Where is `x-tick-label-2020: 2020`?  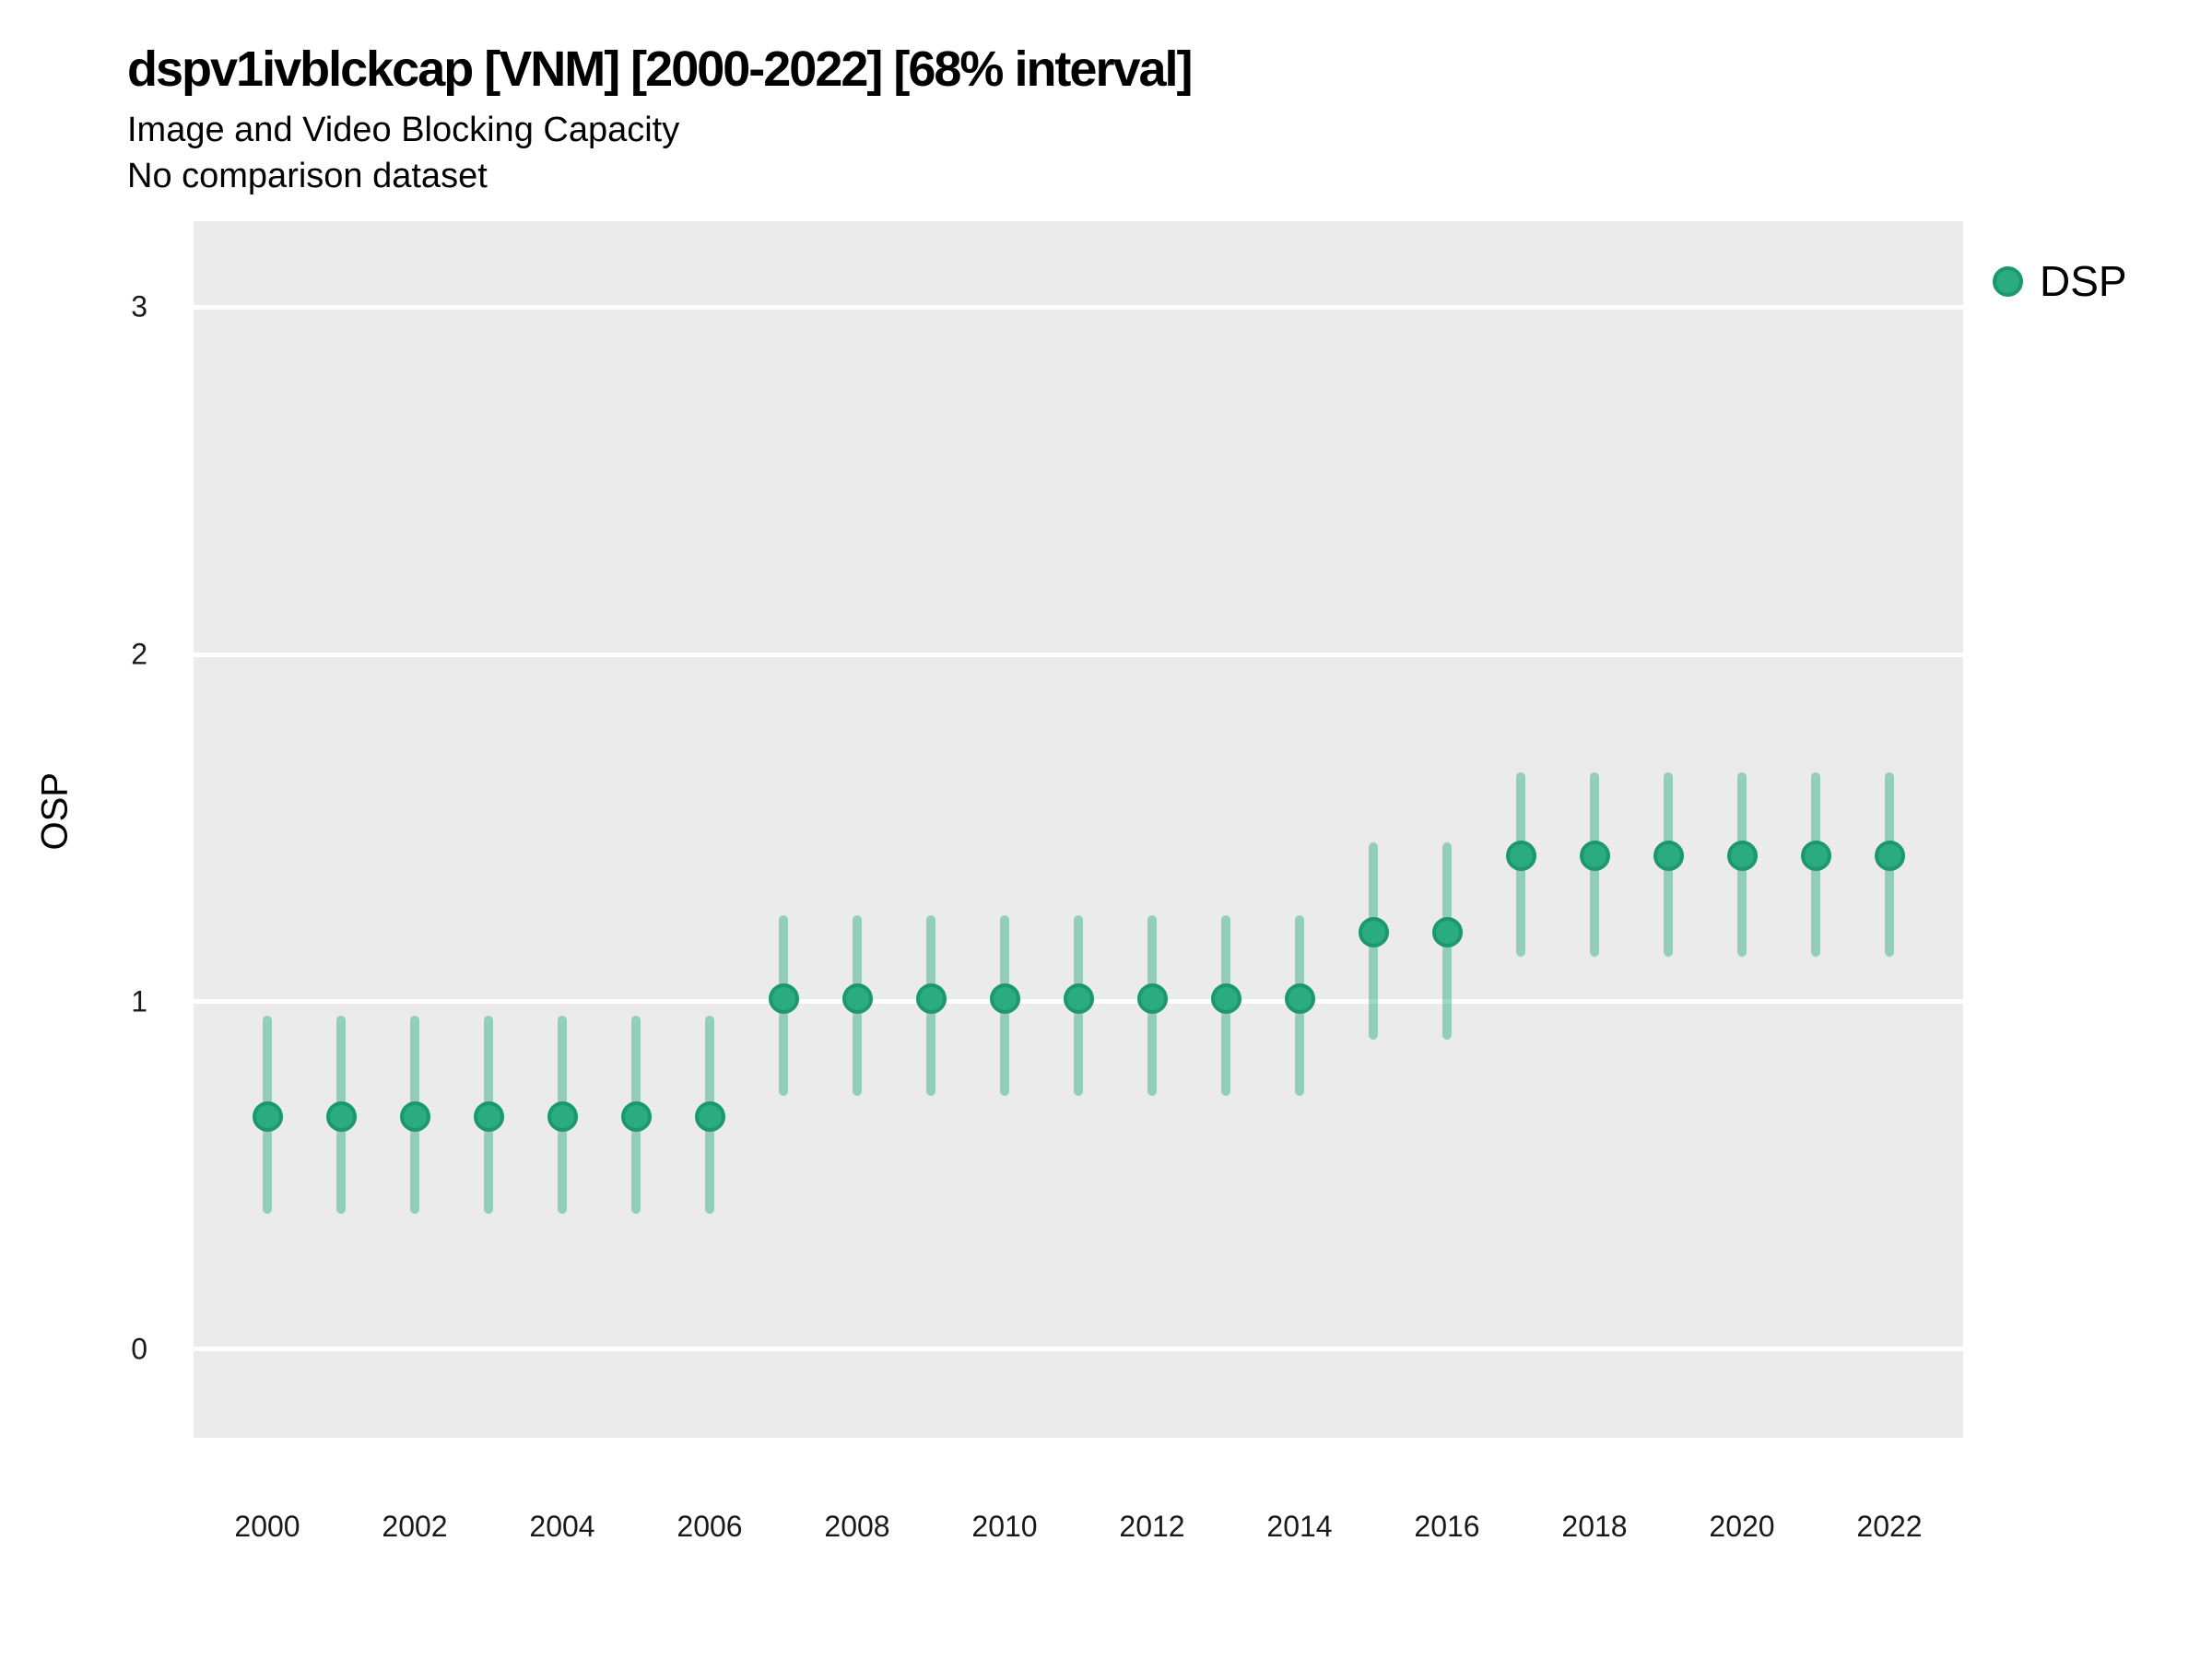 x-tick-label-2020: 2020 is located at coordinates (1742, 1526).